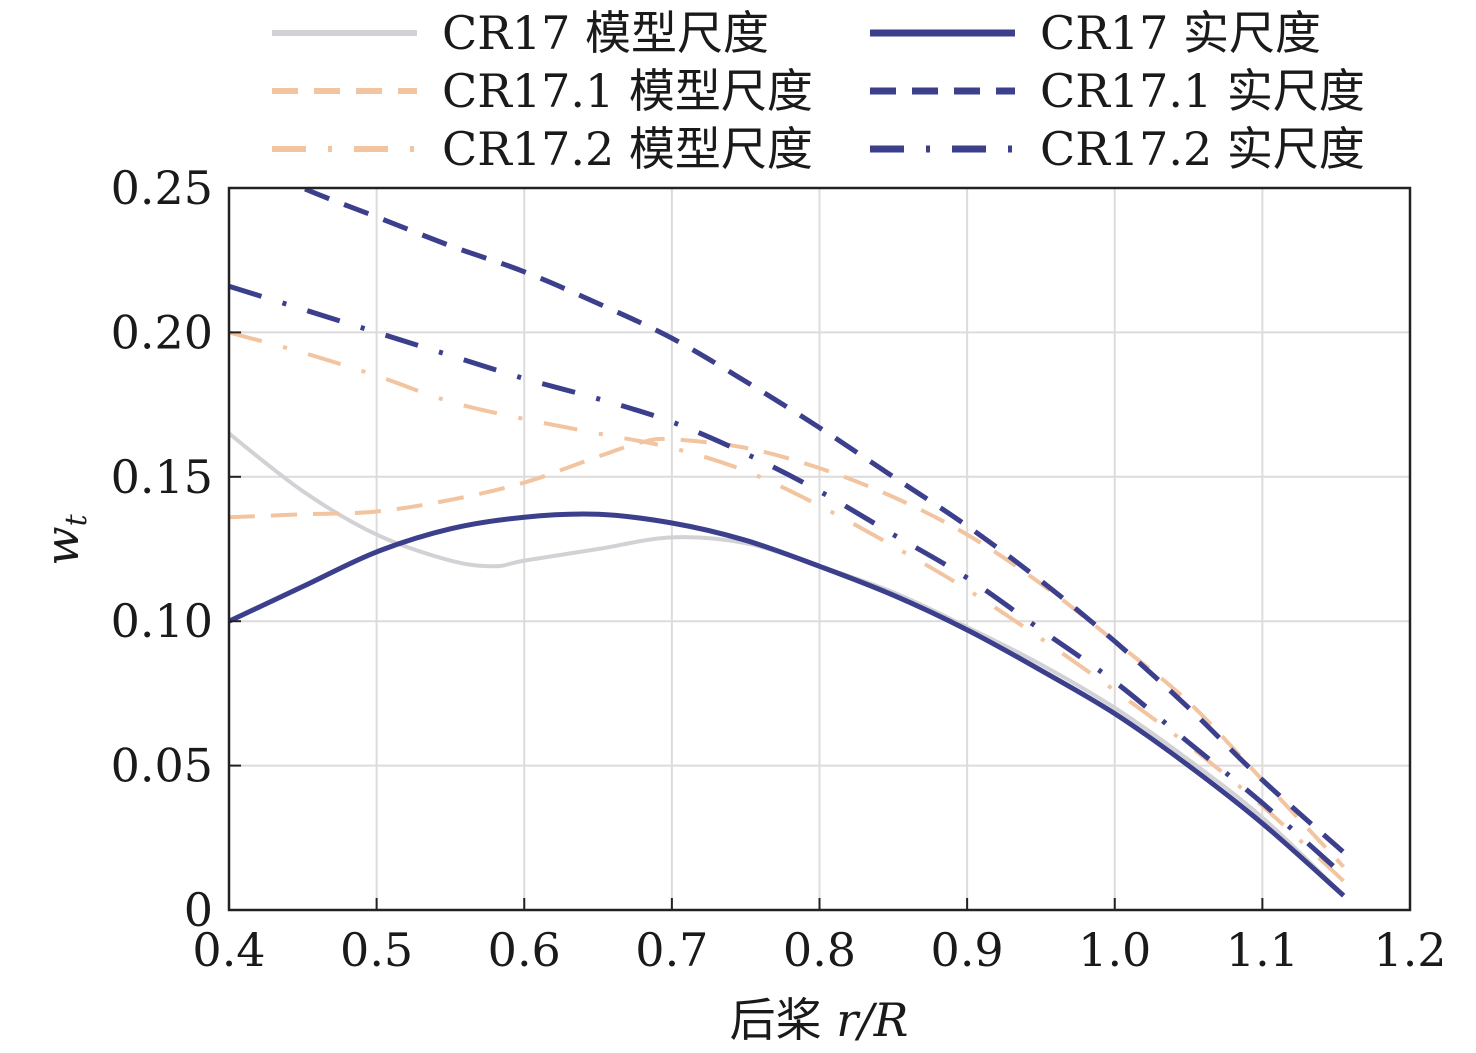  I want to click on x-axis-label-var: r/R, so click(872, 1020).